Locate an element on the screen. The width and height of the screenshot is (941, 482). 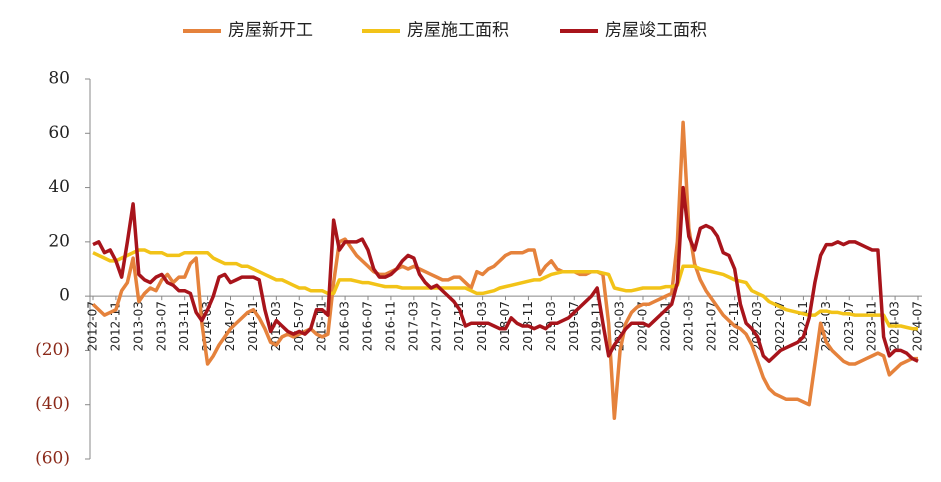
x-tick-label: 2016-11 is located at coordinates (390, 326).